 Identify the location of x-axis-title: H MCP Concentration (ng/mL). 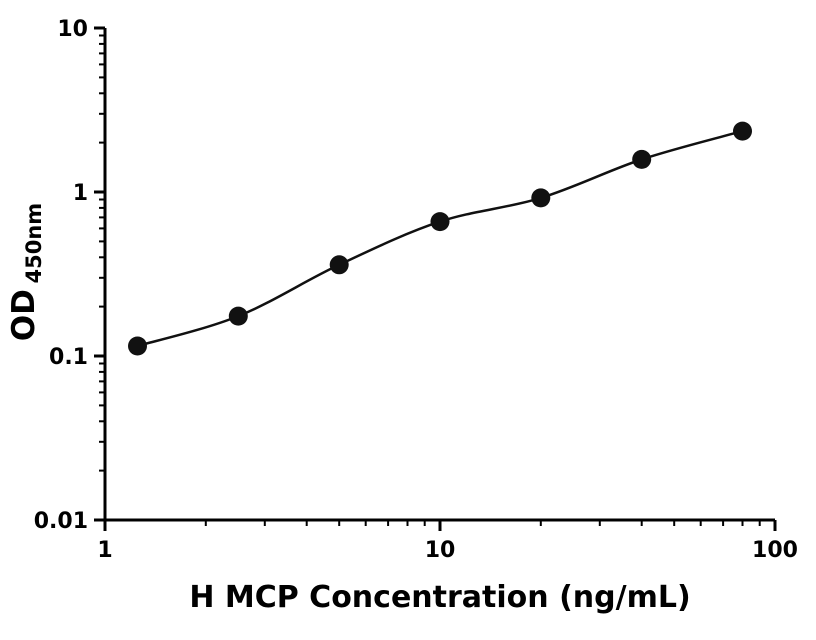
(439, 597).